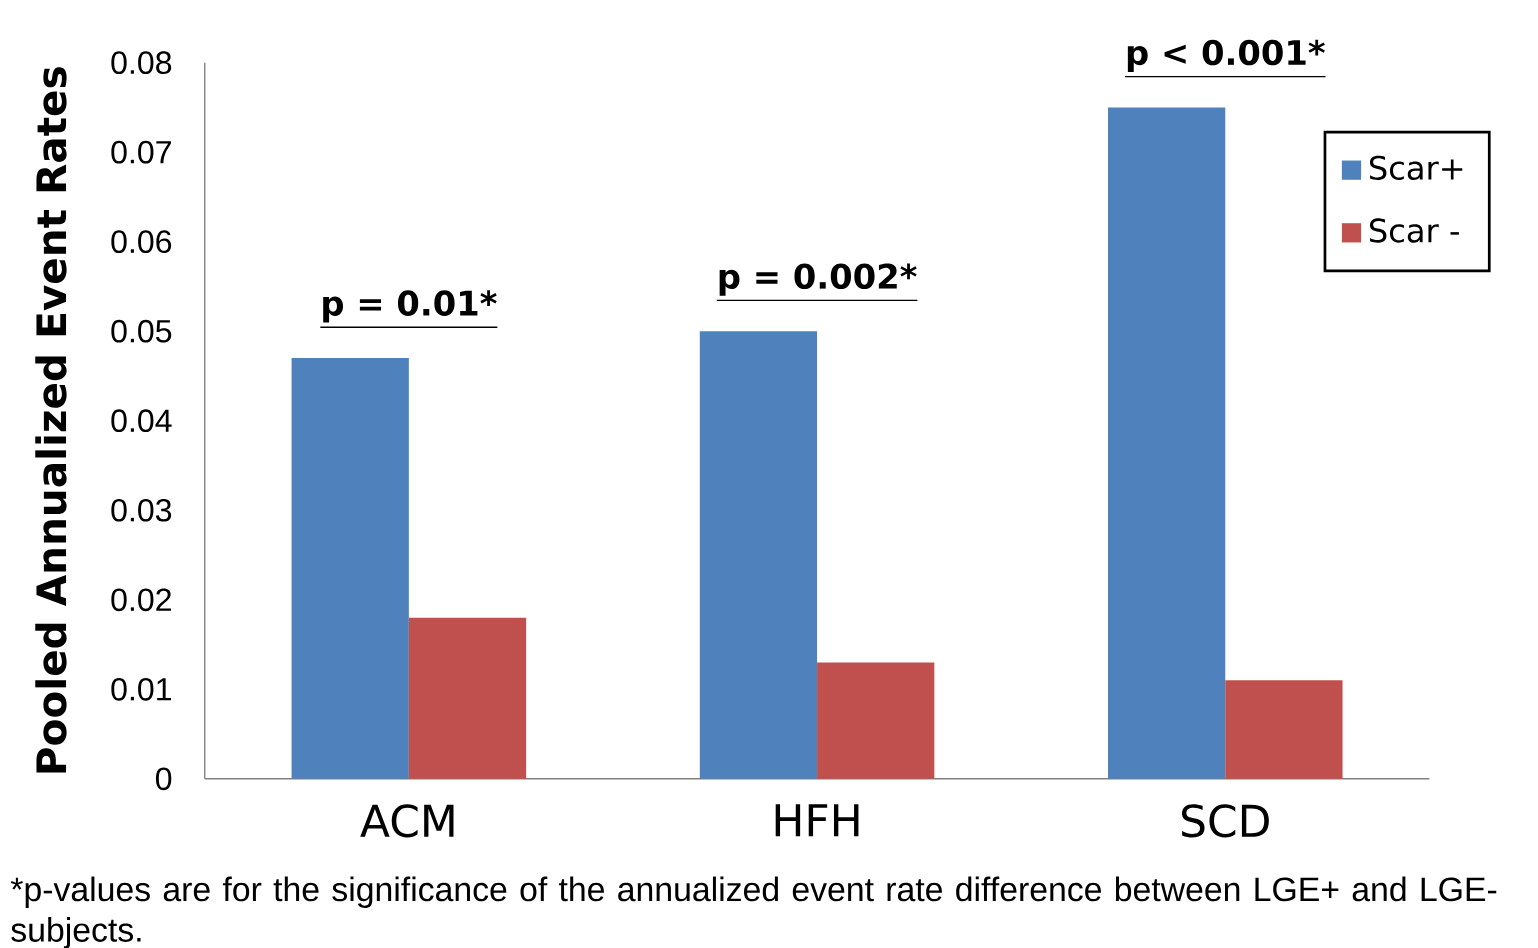 This screenshot has height=948, width=1538. I want to click on annotation: p < 0.001*, so click(1226, 55).